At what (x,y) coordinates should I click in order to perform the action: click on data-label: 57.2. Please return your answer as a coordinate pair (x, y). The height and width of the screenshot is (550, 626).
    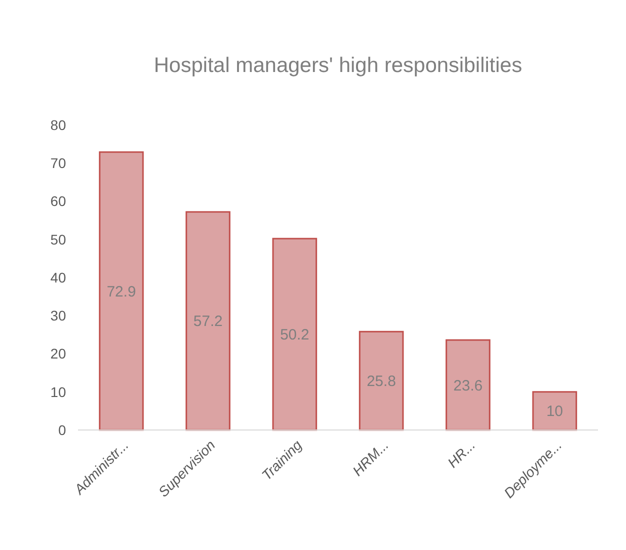
    Looking at the image, I should click on (208, 321).